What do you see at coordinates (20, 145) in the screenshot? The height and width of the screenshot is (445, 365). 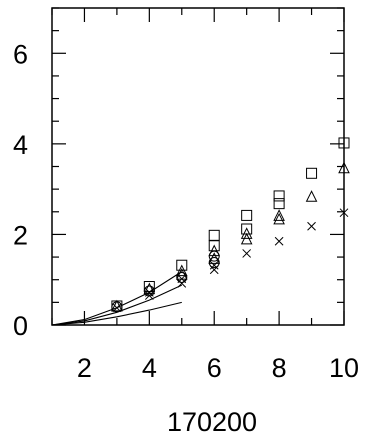 I see `y-tick-label: 4` at bounding box center [20, 145].